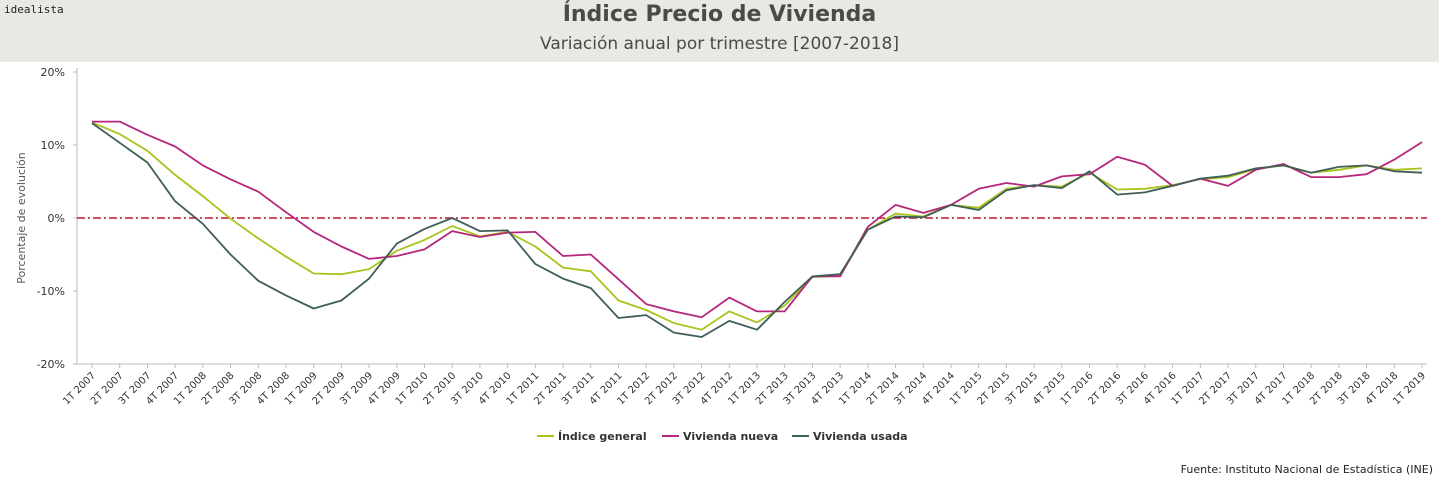 The image size is (1439, 483). Describe the element at coordinates (602, 436) in the screenshot. I see `legend-label: Índice general` at that location.